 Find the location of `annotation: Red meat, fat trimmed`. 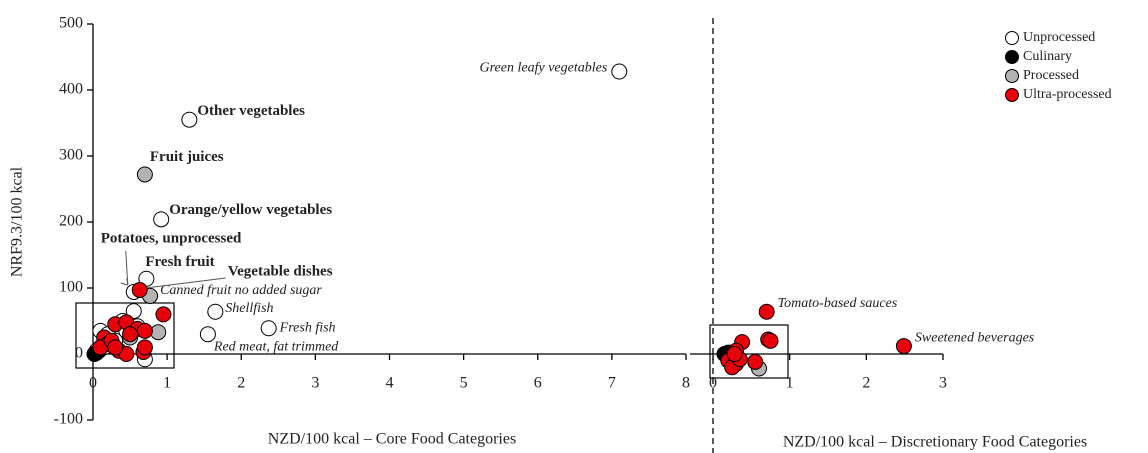

annotation: Red meat, fat trimmed is located at coordinates (276, 346).